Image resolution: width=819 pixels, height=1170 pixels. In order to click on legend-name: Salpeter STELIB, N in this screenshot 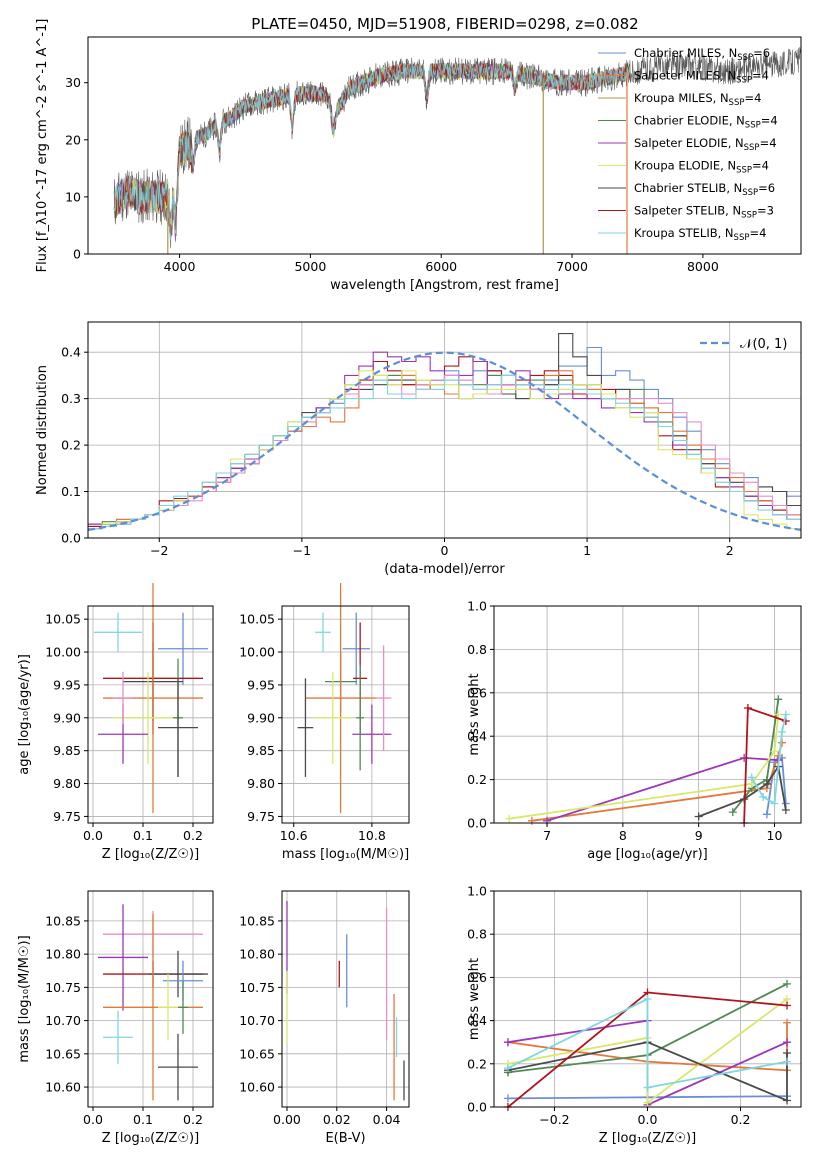, I will do `click(687, 211)`.